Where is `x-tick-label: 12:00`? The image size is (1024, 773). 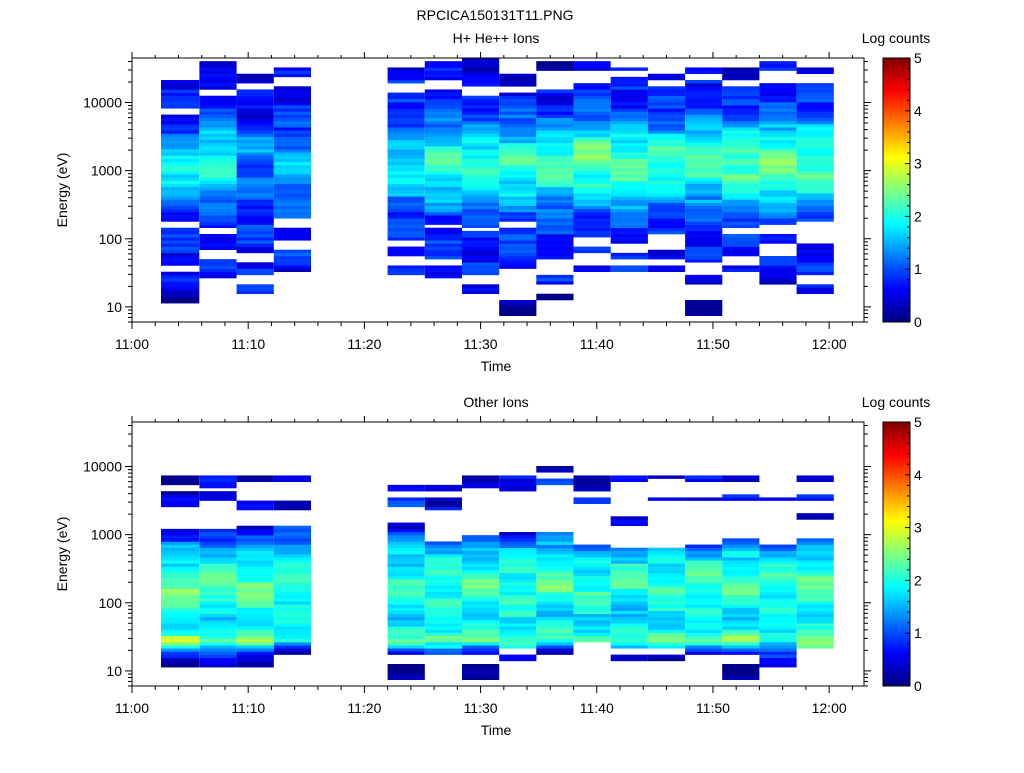
x-tick-label: 12:00 is located at coordinates (829, 344).